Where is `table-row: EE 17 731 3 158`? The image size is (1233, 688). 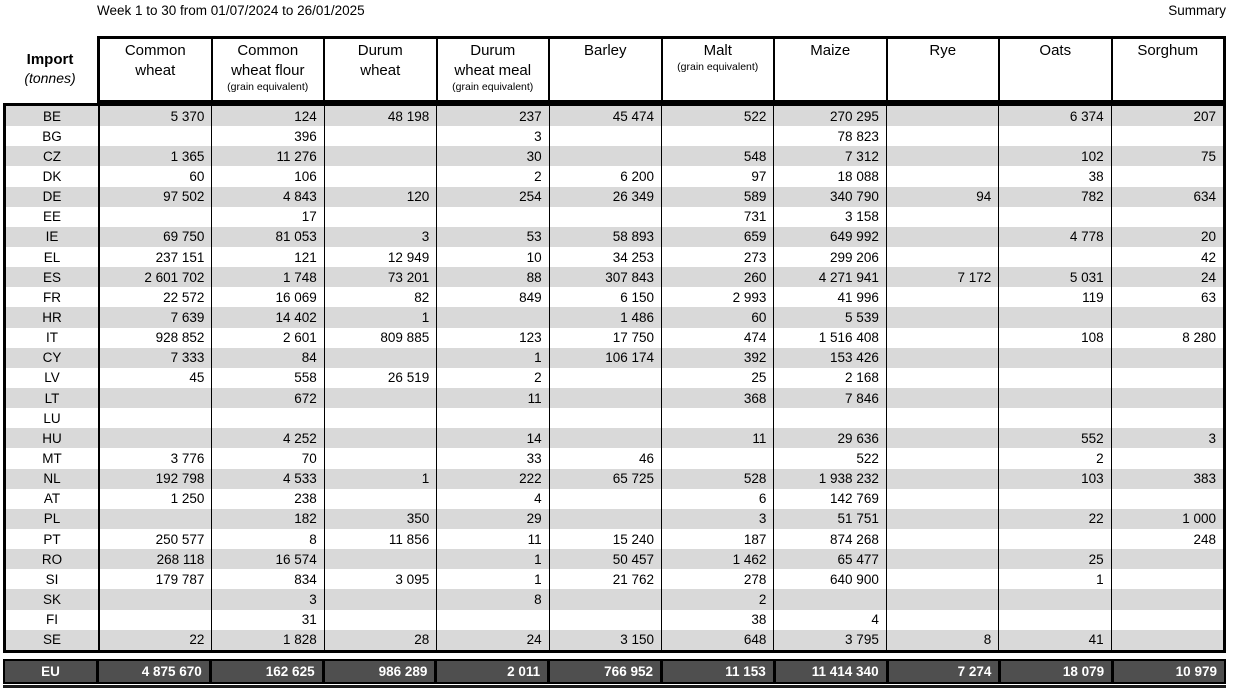
table-row: EE 17 731 3 158 is located at coordinates (614, 216).